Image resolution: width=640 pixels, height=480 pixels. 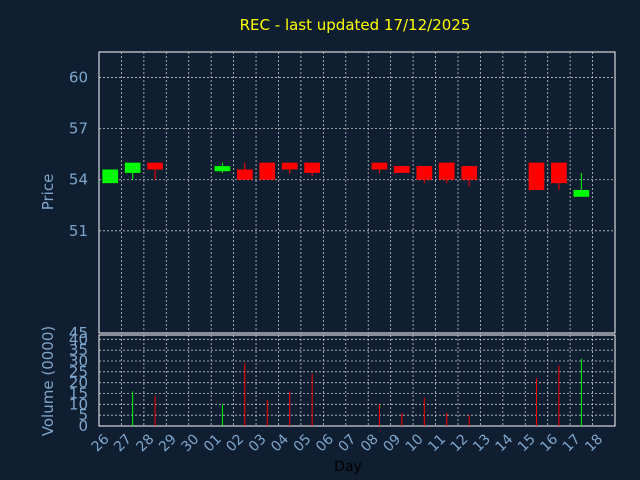 I want to click on price-candles, so click(x=346, y=179).